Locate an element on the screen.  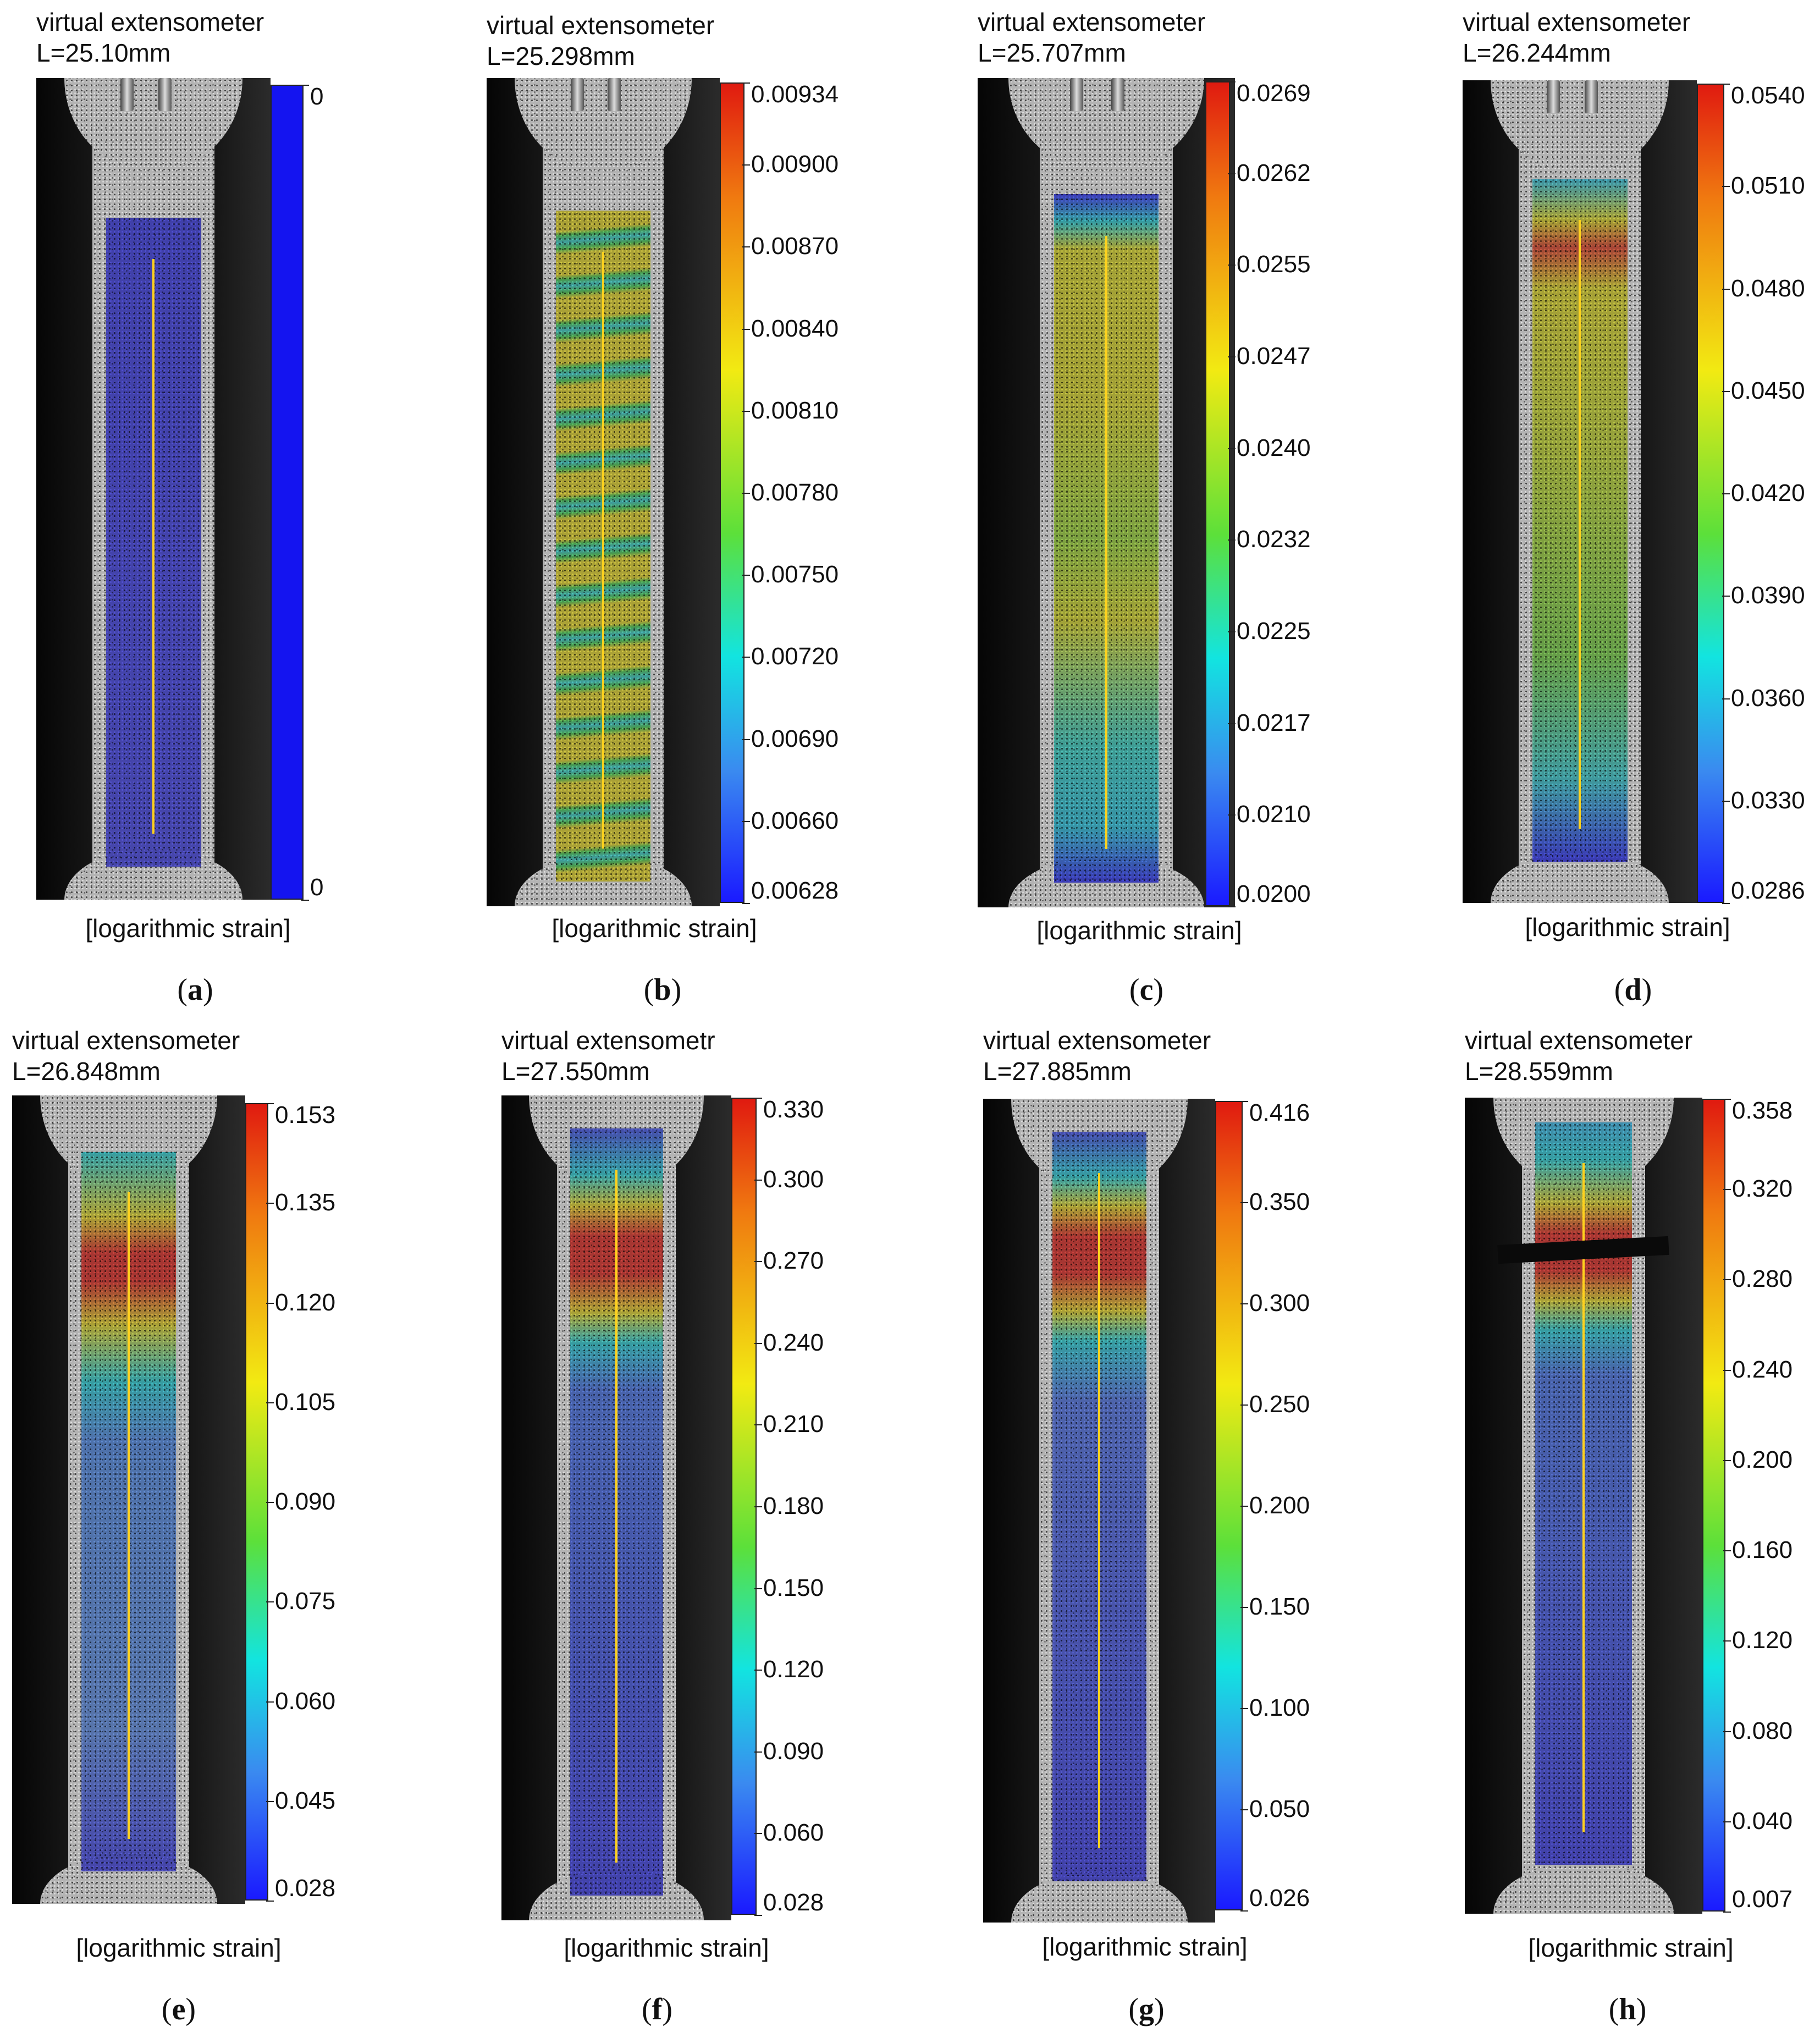
colorbar-tick-label: 0.0360 is located at coordinates (1768, 698).